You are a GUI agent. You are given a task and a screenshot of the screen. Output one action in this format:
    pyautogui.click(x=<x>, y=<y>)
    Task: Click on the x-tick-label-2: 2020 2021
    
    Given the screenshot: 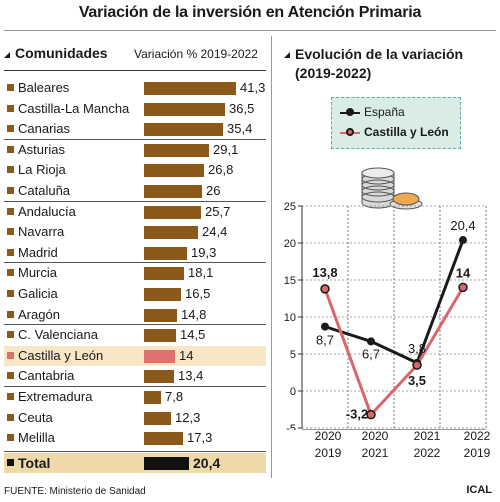 What is the action you would take?
    pyautogui.click(x=375, y=444)
    